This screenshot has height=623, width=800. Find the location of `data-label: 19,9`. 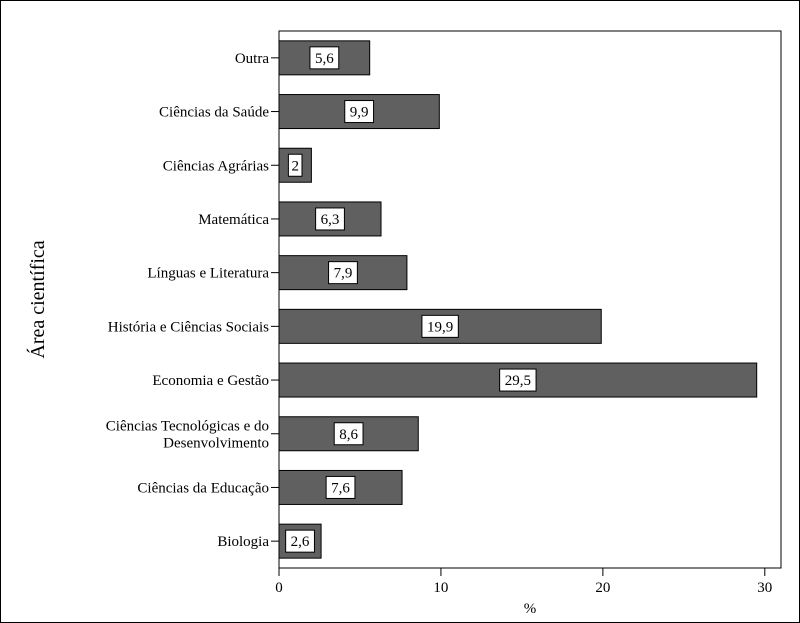

data-label: 19,9 is located at coordinates (440, 327).